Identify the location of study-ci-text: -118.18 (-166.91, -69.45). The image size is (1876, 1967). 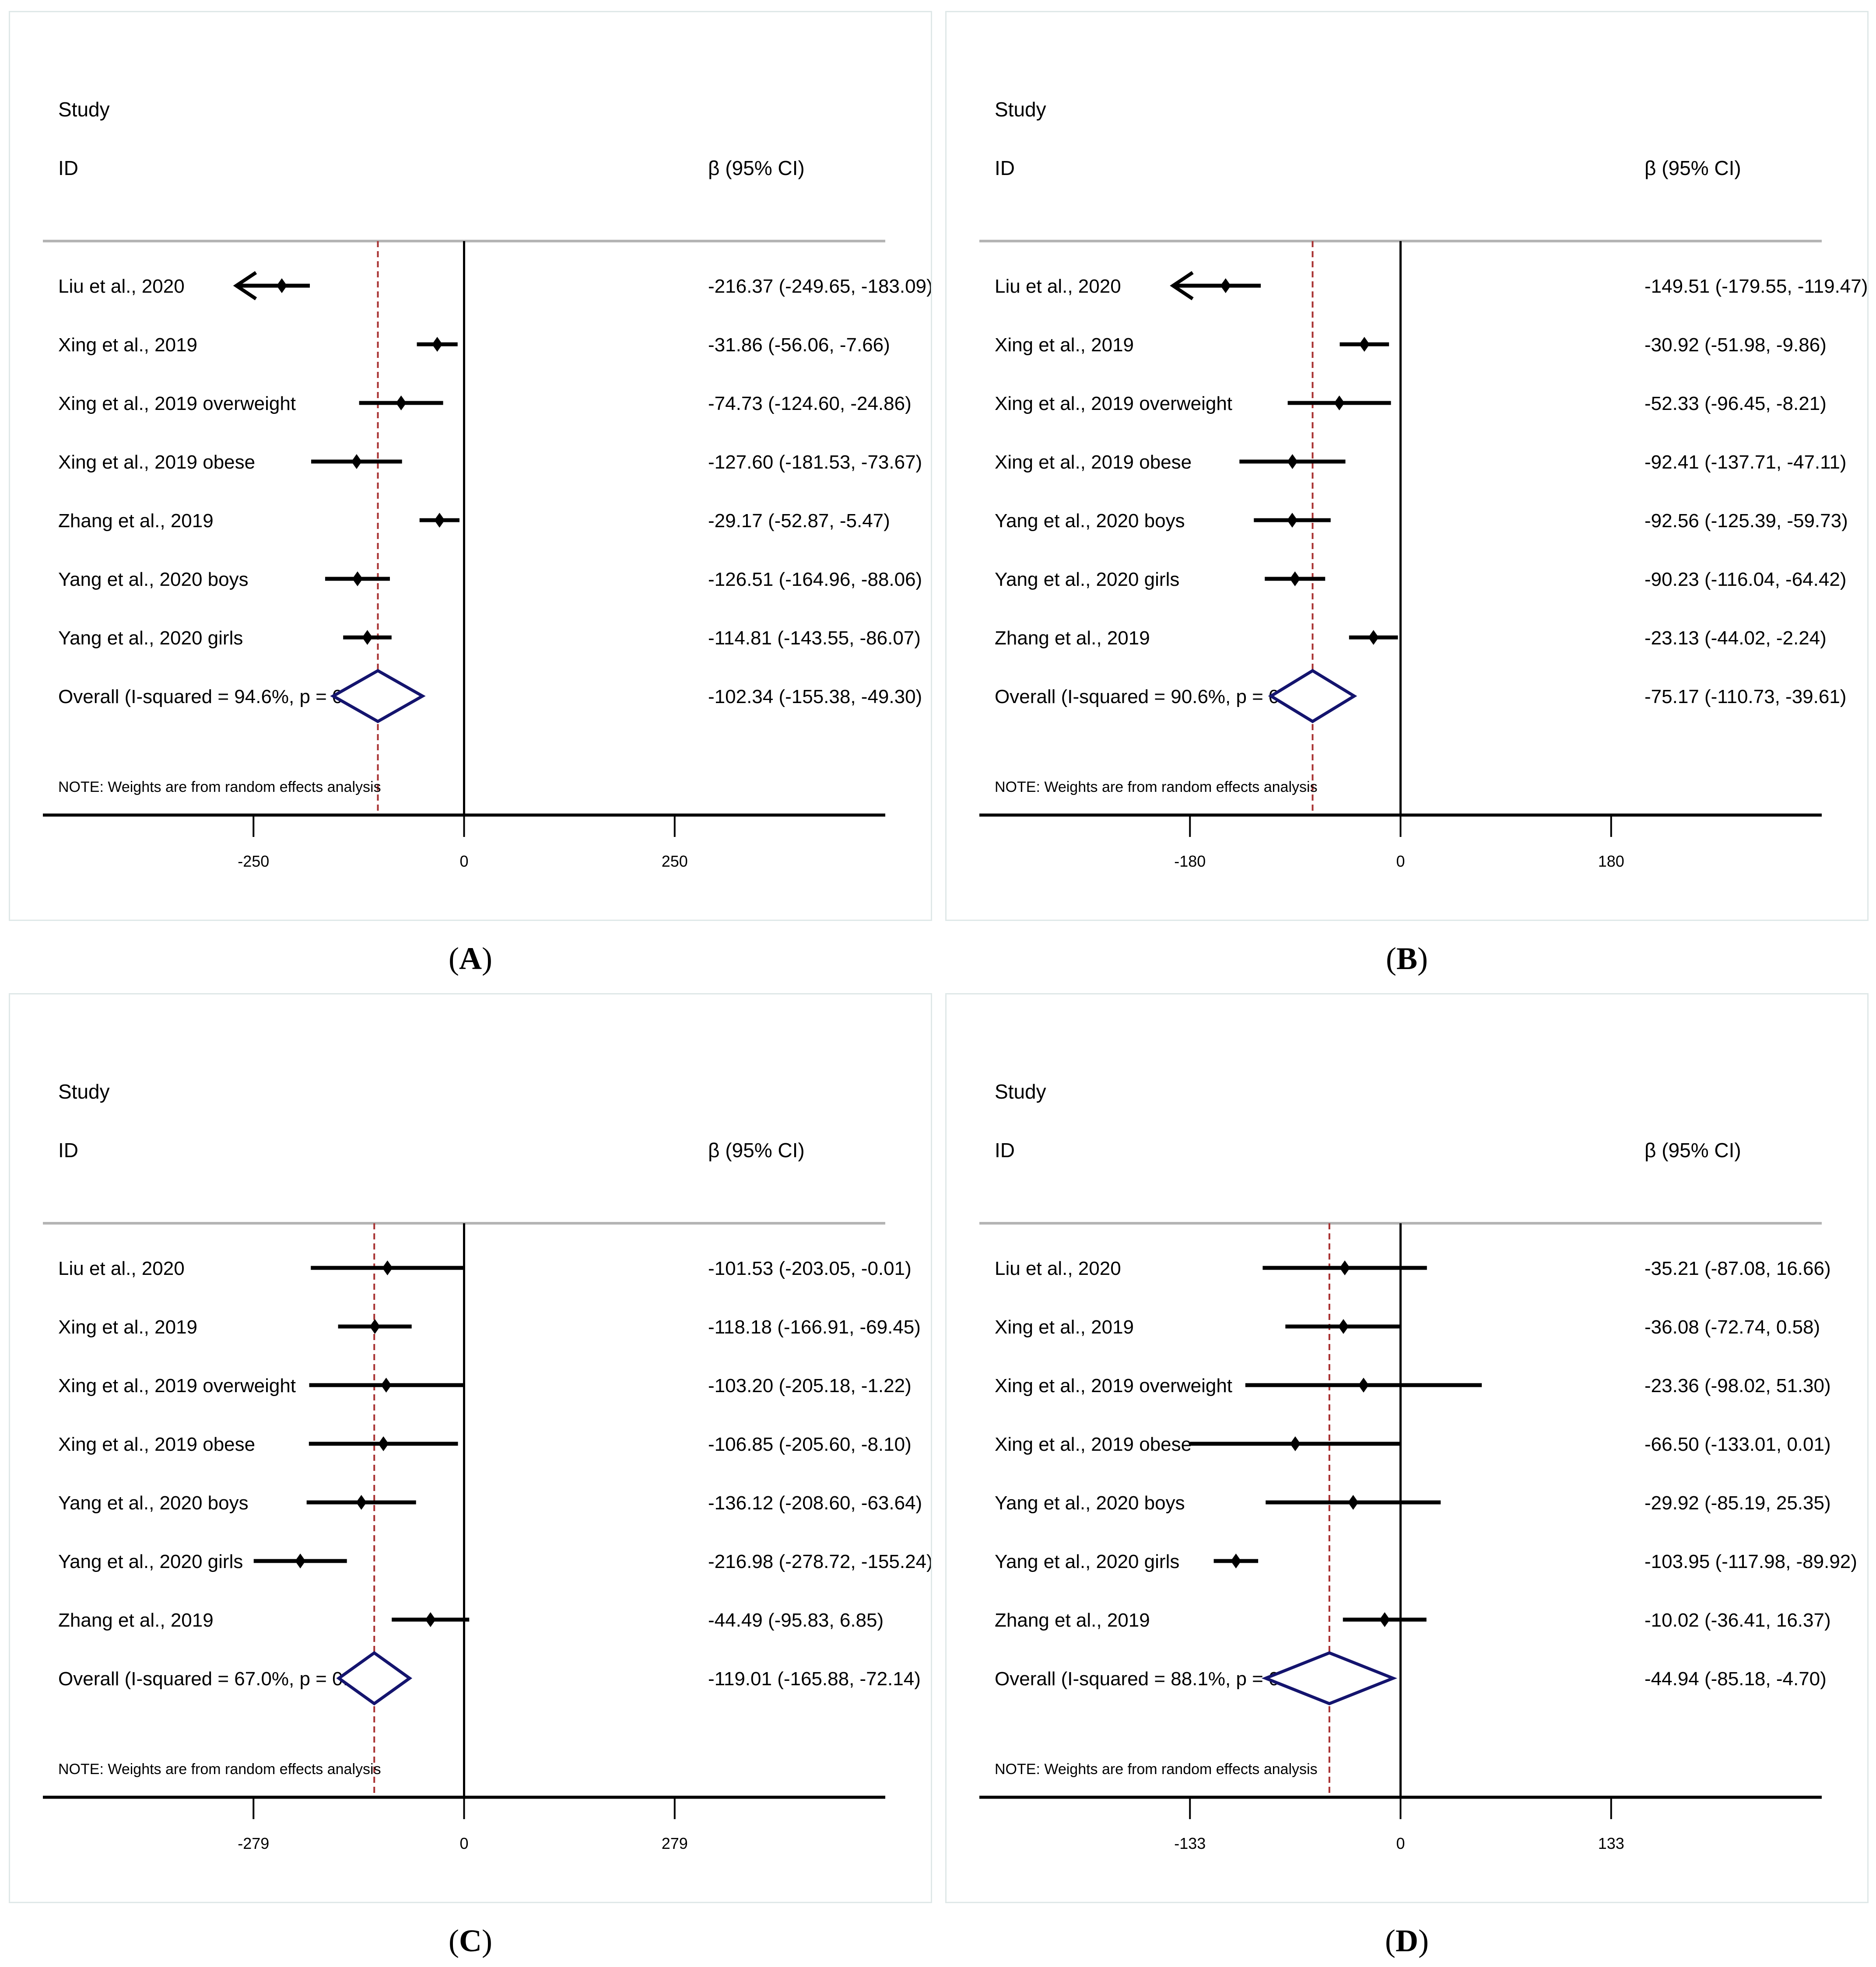
(814, 1327).